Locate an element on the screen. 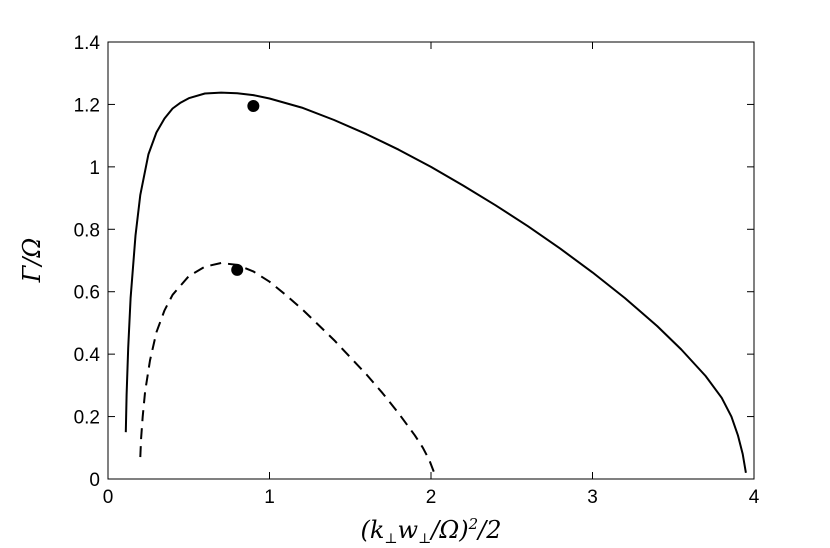 This screenshot has width=830, height=548. x-tick-label: 4 is located at coordinates (754, 497).